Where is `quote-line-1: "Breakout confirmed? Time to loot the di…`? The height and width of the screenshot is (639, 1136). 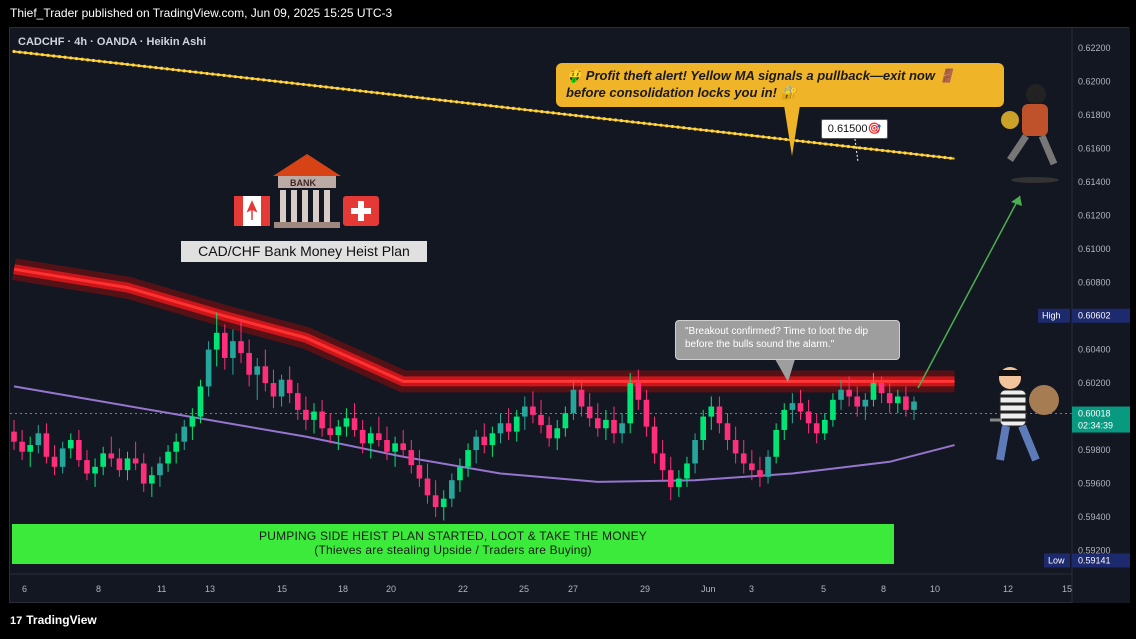 quote-line-1: "Breakout confirmed? Time to loot the di… is located at coordinates (777, 331).